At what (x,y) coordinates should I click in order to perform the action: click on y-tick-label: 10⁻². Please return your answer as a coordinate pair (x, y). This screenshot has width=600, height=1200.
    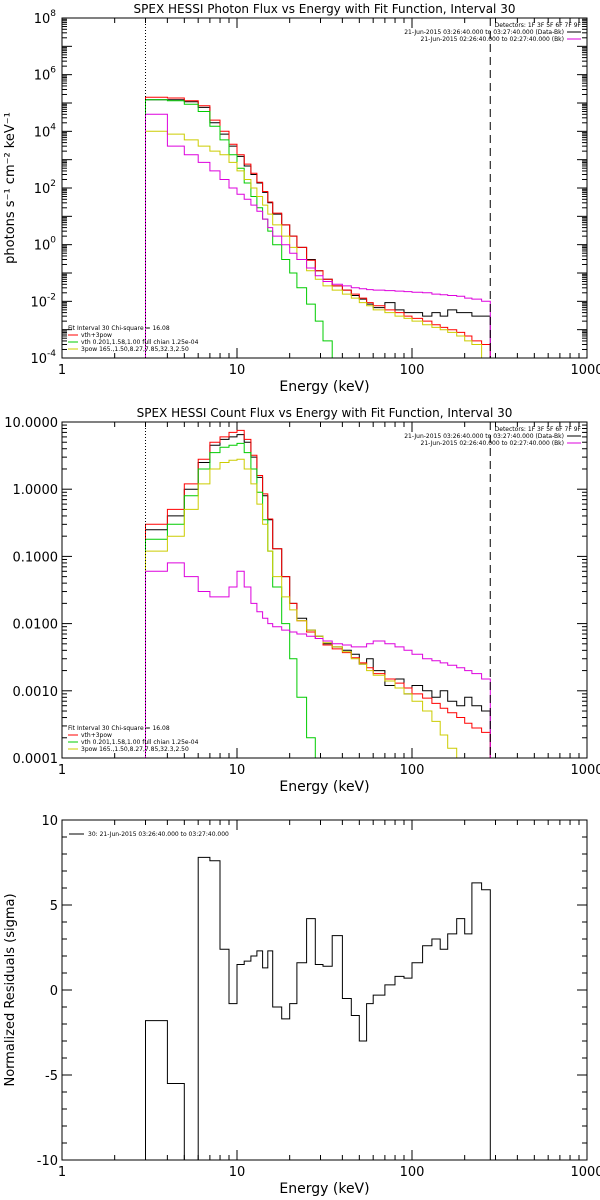
    Looking at the image, I should click on (43, 301).